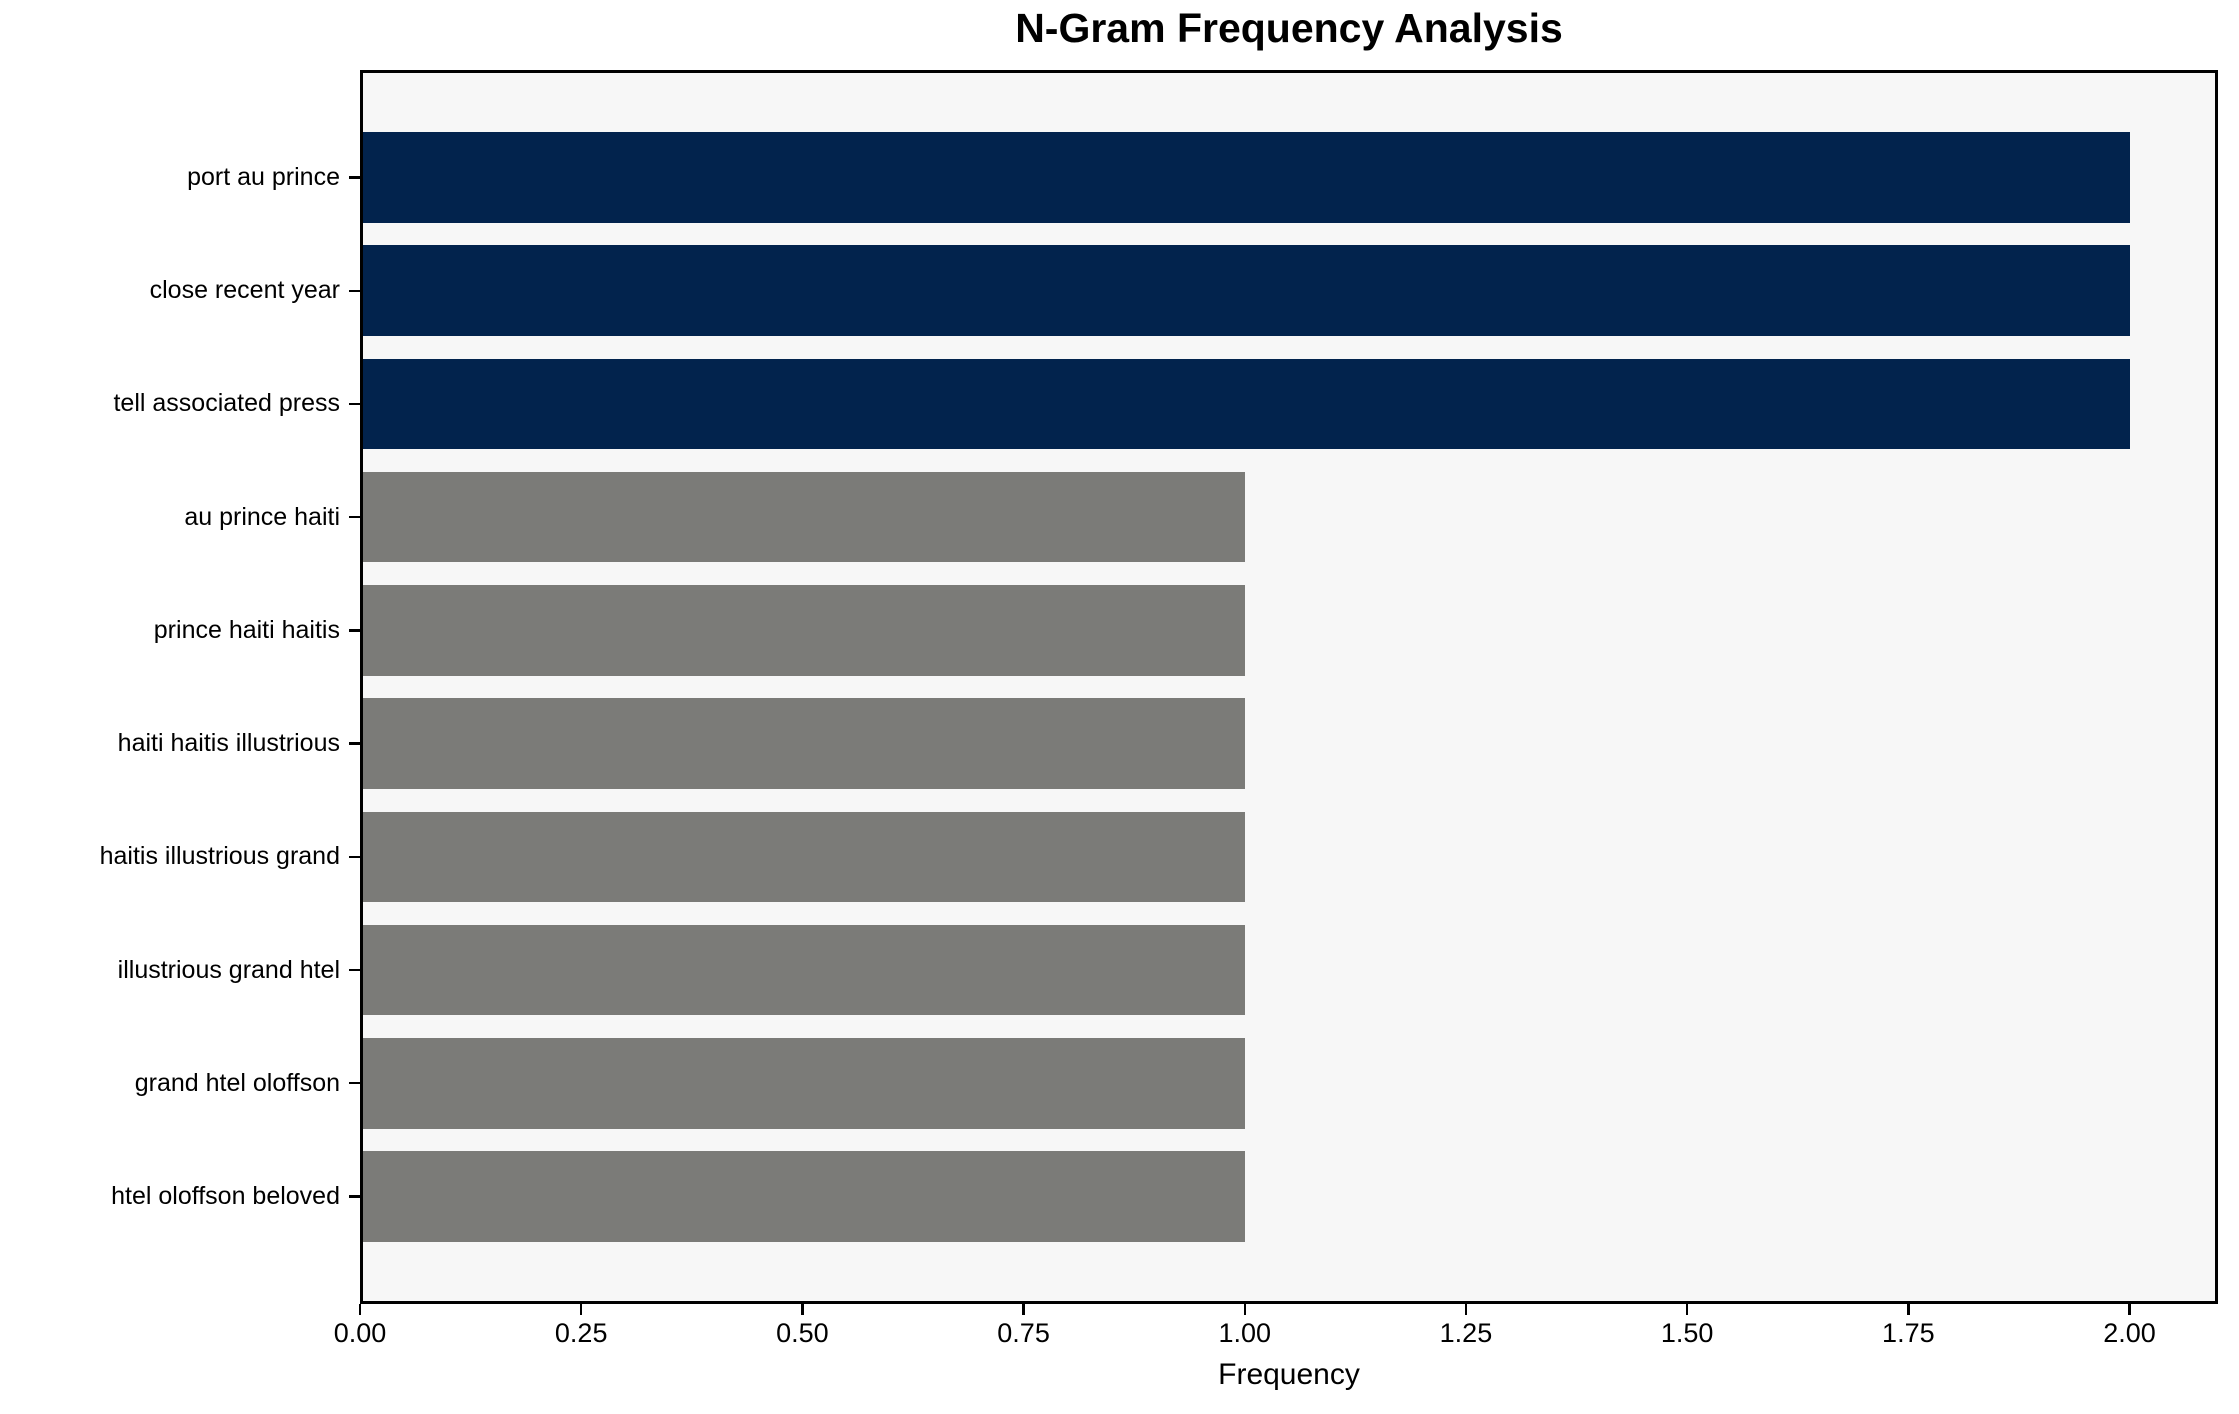  I want to click on x-tick-label: 1.75, so click(1908, 1333).